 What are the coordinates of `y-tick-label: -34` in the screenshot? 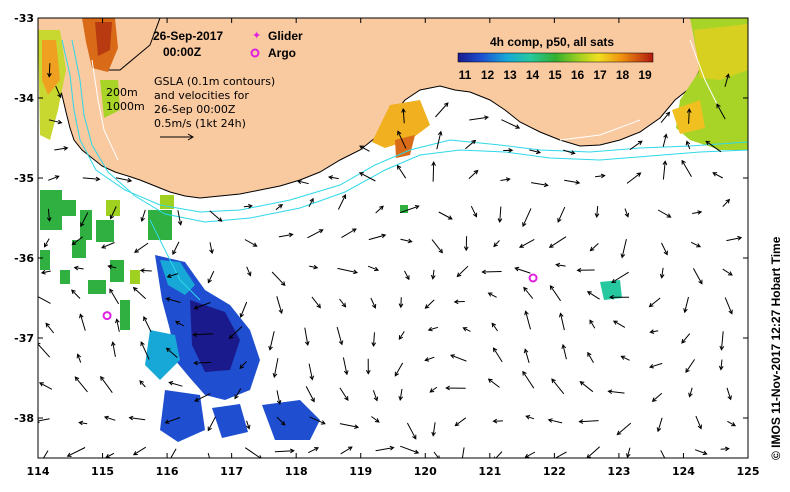 It's located at (24, 98).